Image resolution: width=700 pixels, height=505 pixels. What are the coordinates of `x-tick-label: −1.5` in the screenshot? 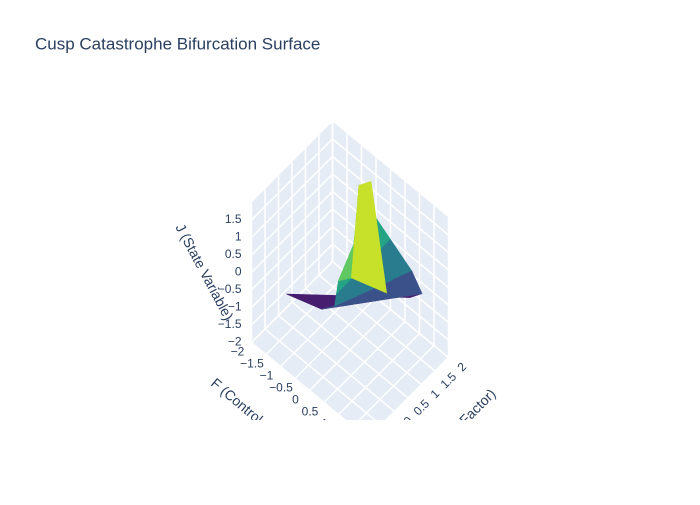 It's located at (252, 364).